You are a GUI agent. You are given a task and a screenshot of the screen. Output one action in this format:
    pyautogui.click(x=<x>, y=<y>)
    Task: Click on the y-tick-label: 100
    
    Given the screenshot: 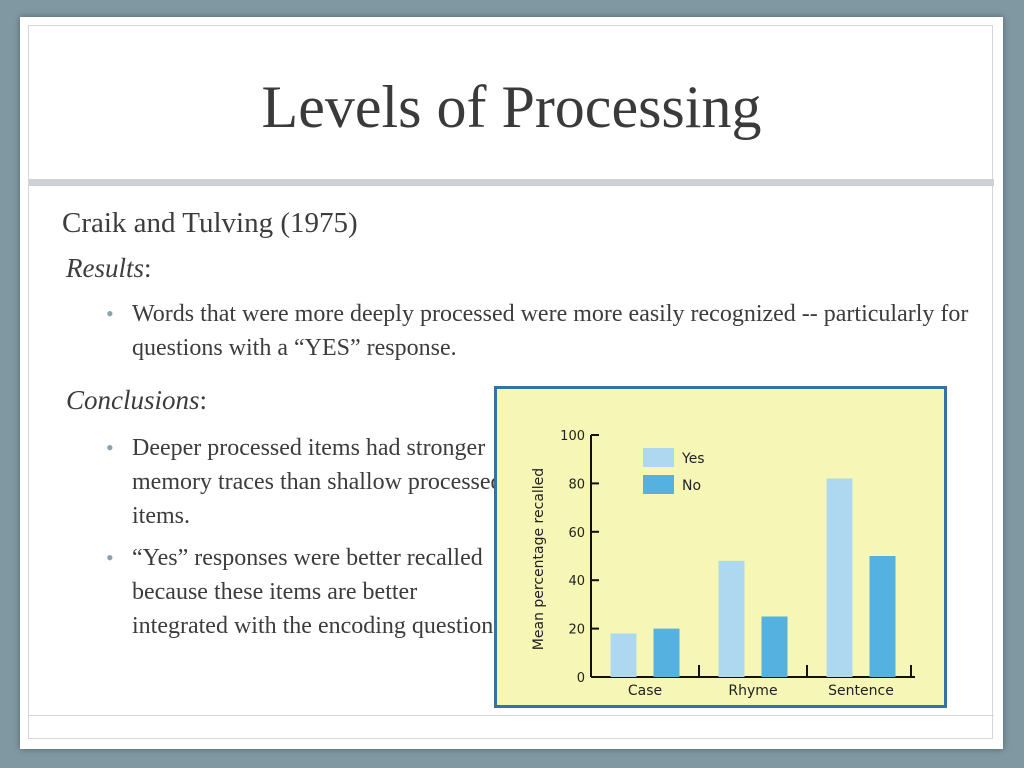 What is the action you would take?
    pyautogui.click(x=572, y=436)
    